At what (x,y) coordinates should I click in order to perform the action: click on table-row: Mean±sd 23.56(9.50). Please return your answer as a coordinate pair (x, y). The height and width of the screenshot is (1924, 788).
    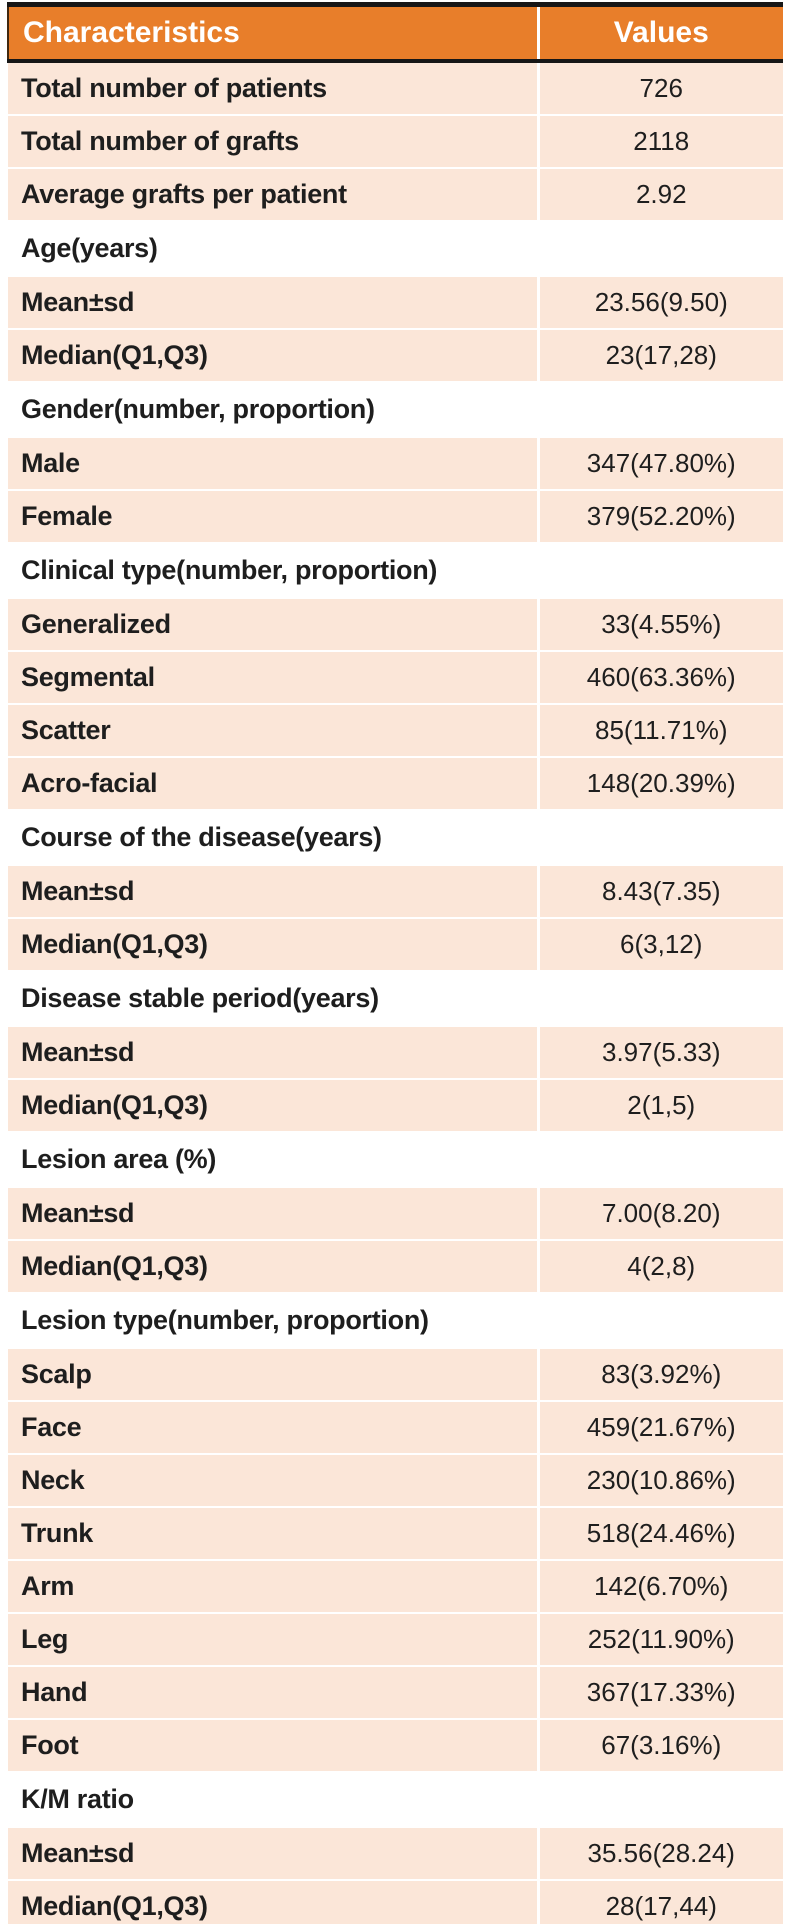
    Looking at the image, I should click on (395, 303).